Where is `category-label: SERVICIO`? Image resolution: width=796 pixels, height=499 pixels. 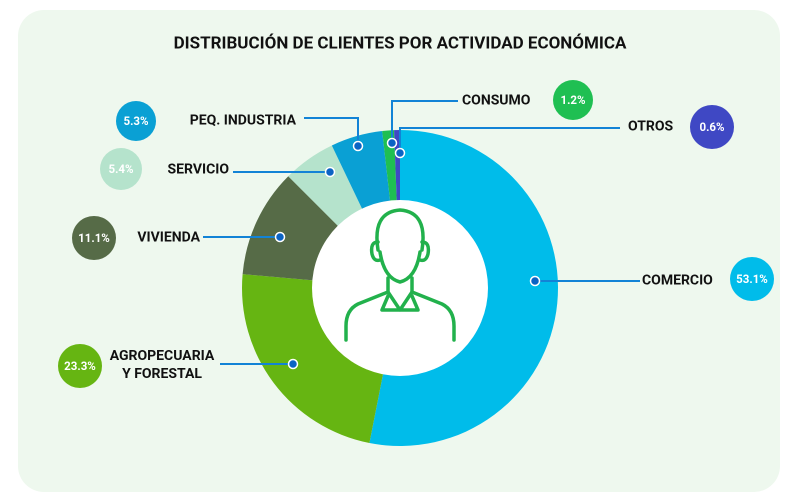 category-label: SERVICIO is located at coordinates (199, 170).